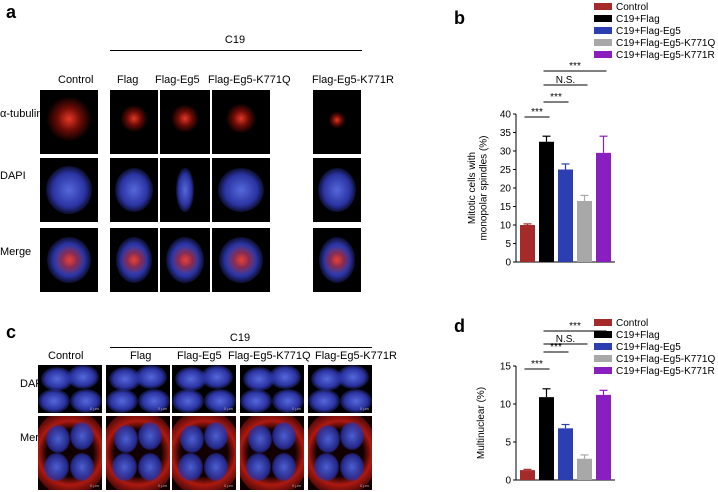  I want to click on micrograph-dapi-2: 0 µm, so click(204, 389).